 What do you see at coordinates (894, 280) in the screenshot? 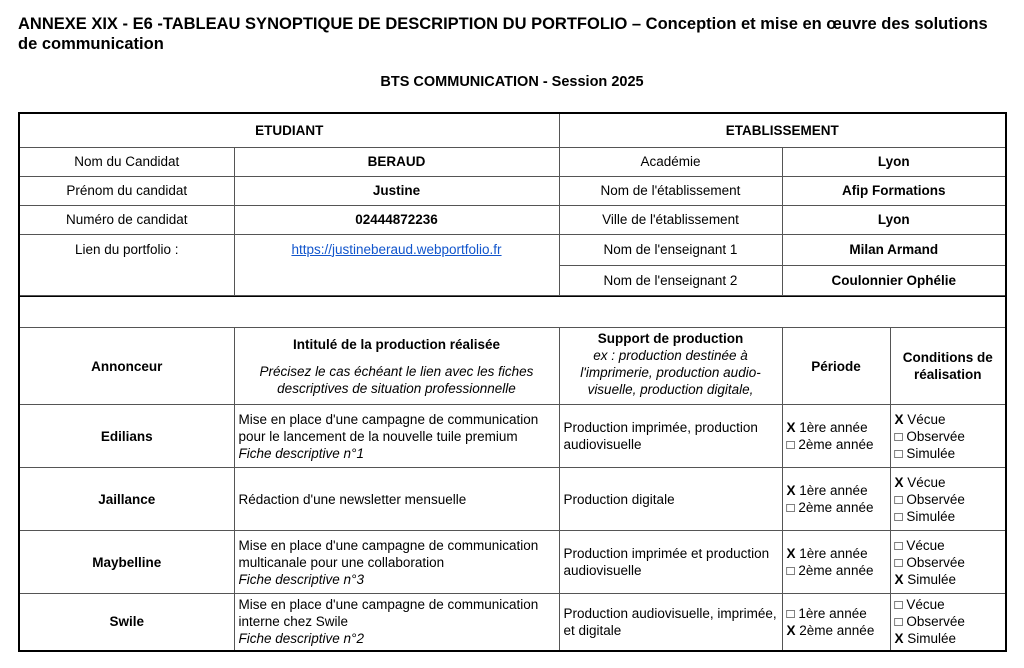
I see `school-value: Coulonnier Ophélie` at bounding box center [894, 280].